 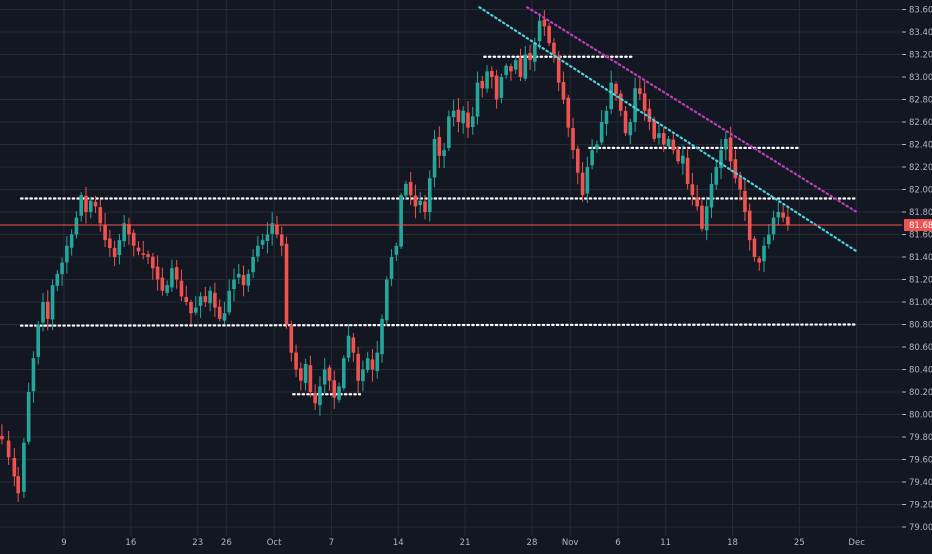 I want to click on x-tick-label: Dec, so click(x=856, y=543).